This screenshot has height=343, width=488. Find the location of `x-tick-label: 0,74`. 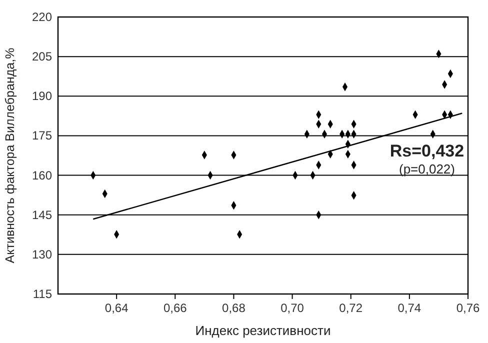

x-tick-label: 0,74 is located at coordinates (410, 308).